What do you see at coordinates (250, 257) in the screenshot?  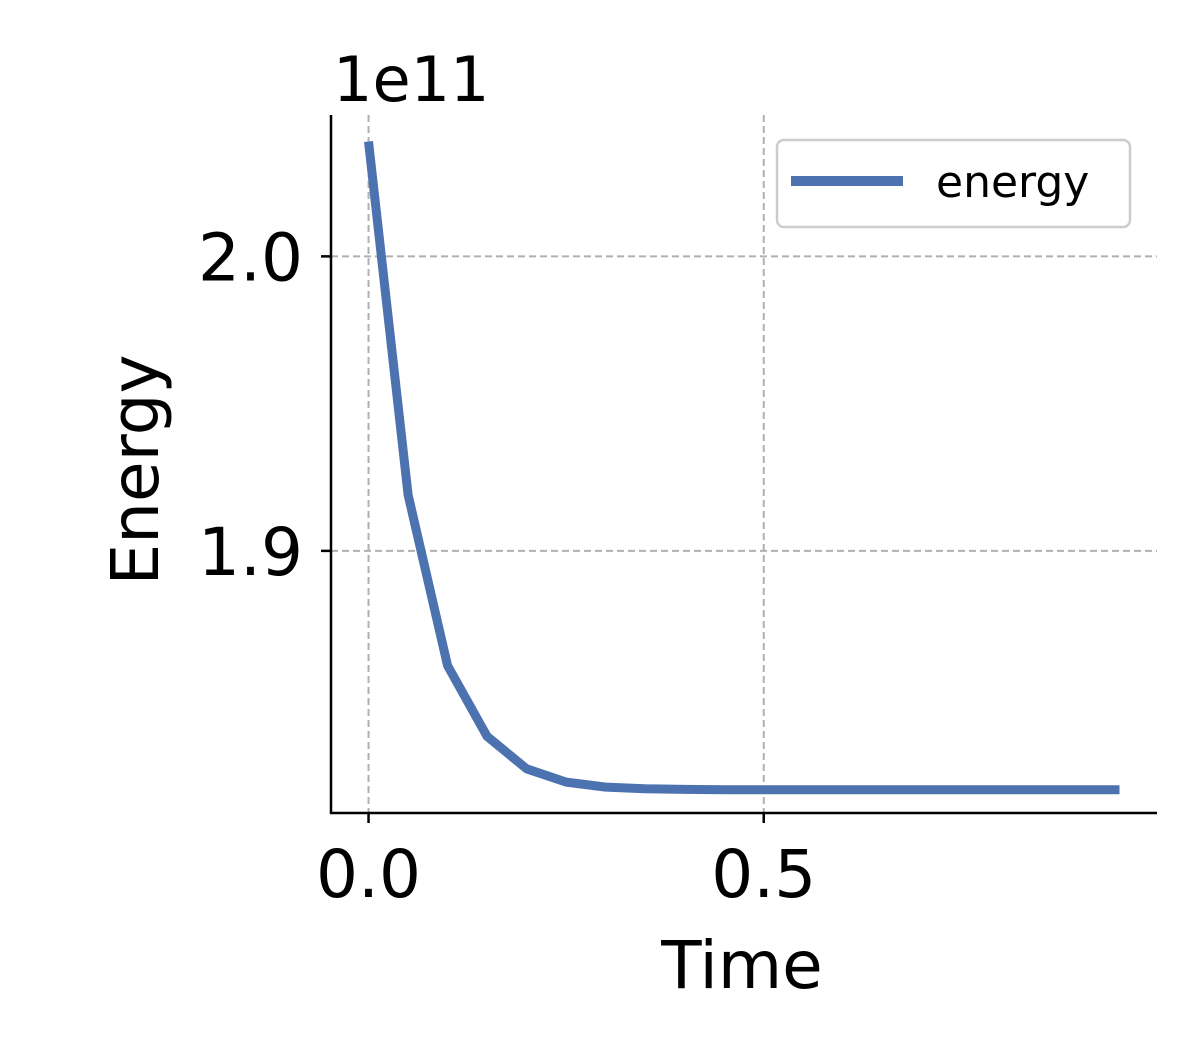 I see `y-tick-label: 2.0` at bounding box center [250, 257].